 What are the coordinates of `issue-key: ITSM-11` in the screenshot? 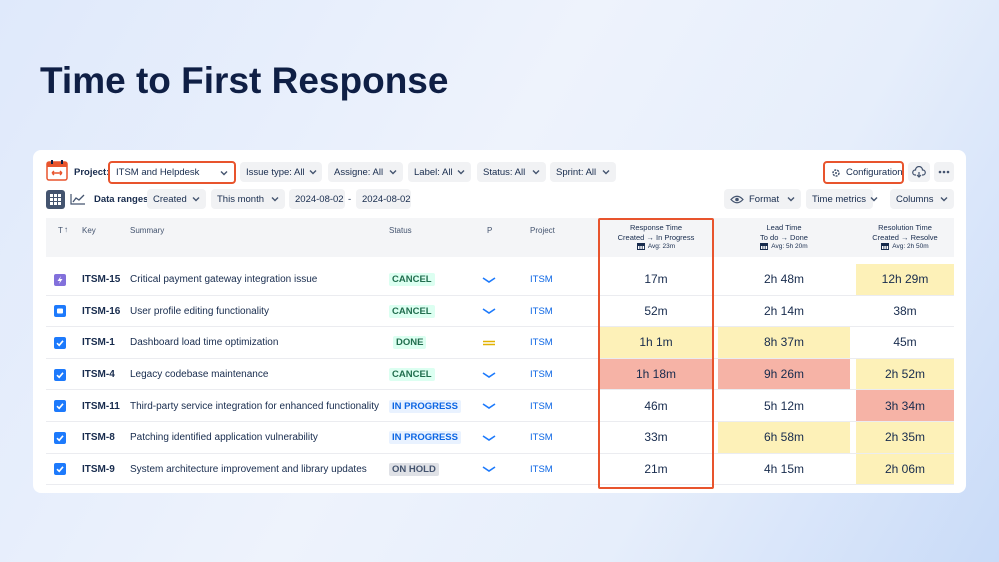 It's located at (101, 406).